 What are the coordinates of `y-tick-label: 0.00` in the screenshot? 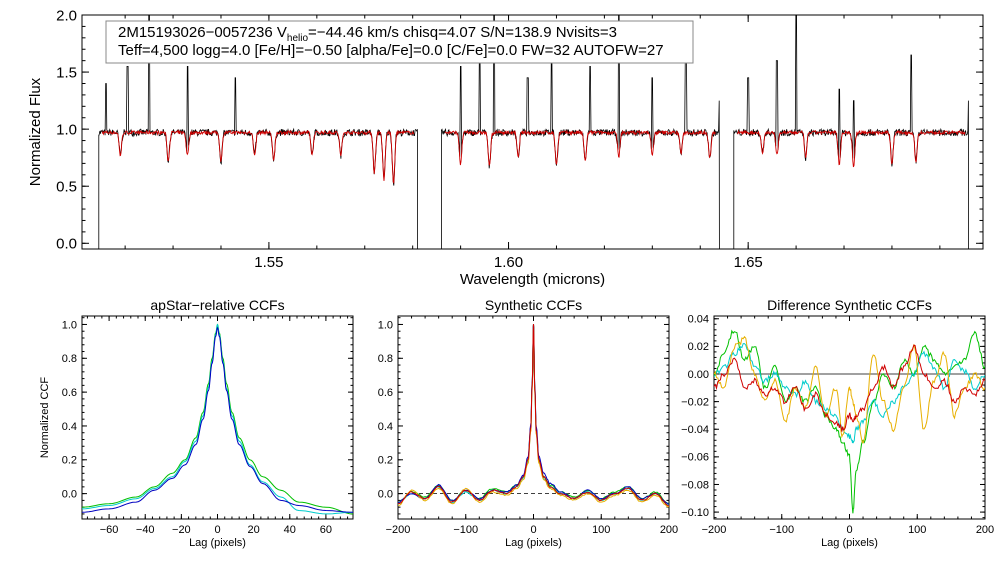 It's located at (698, 375).